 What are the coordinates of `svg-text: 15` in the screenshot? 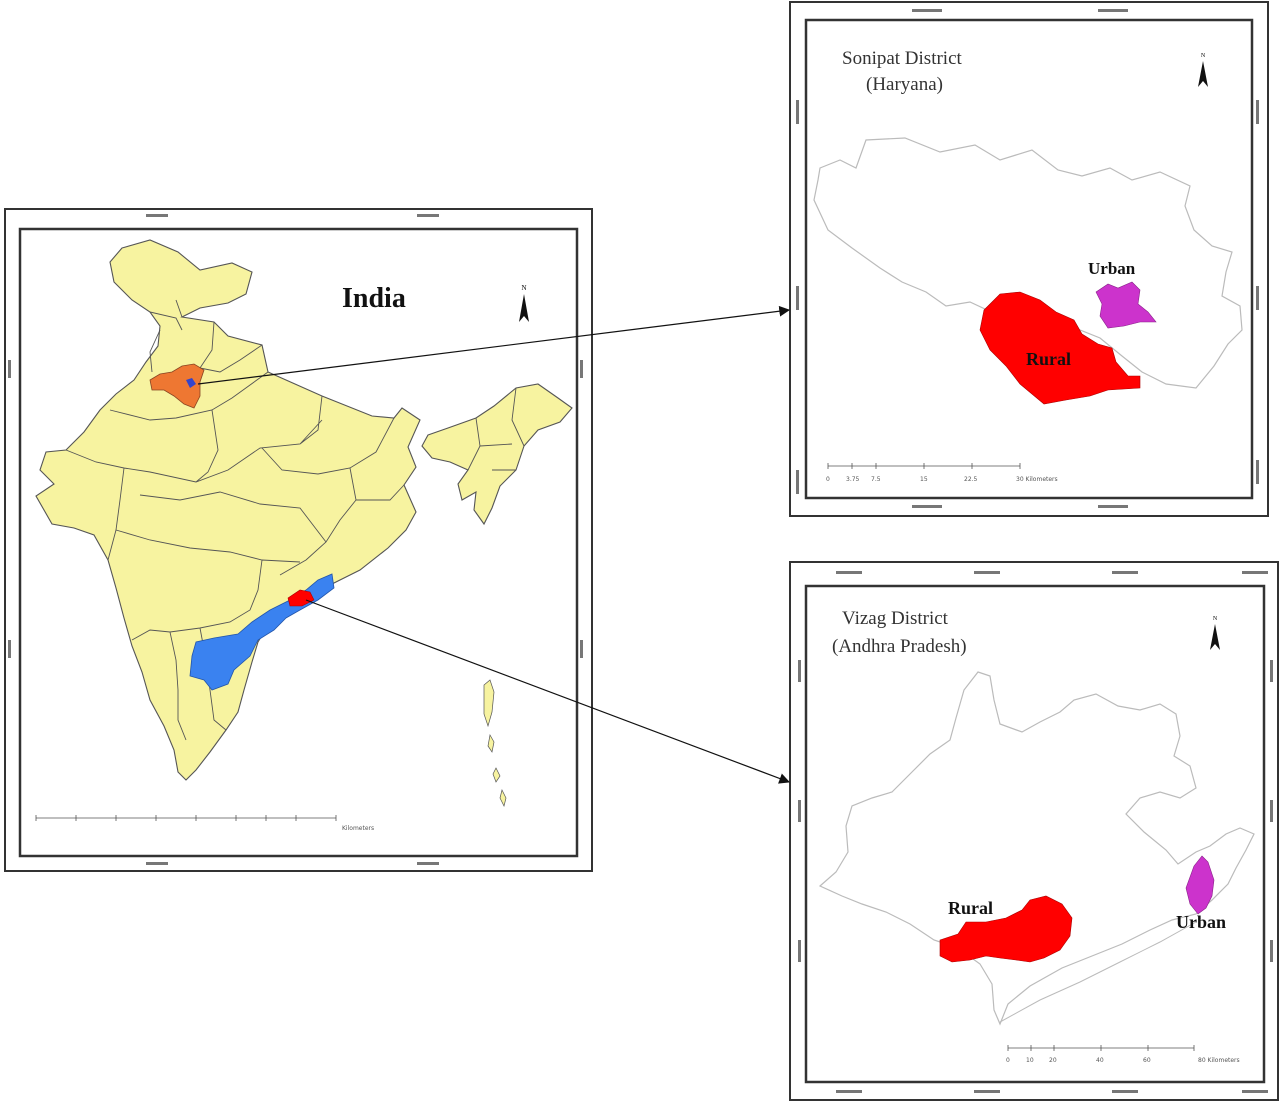 It's located at (924, 479).